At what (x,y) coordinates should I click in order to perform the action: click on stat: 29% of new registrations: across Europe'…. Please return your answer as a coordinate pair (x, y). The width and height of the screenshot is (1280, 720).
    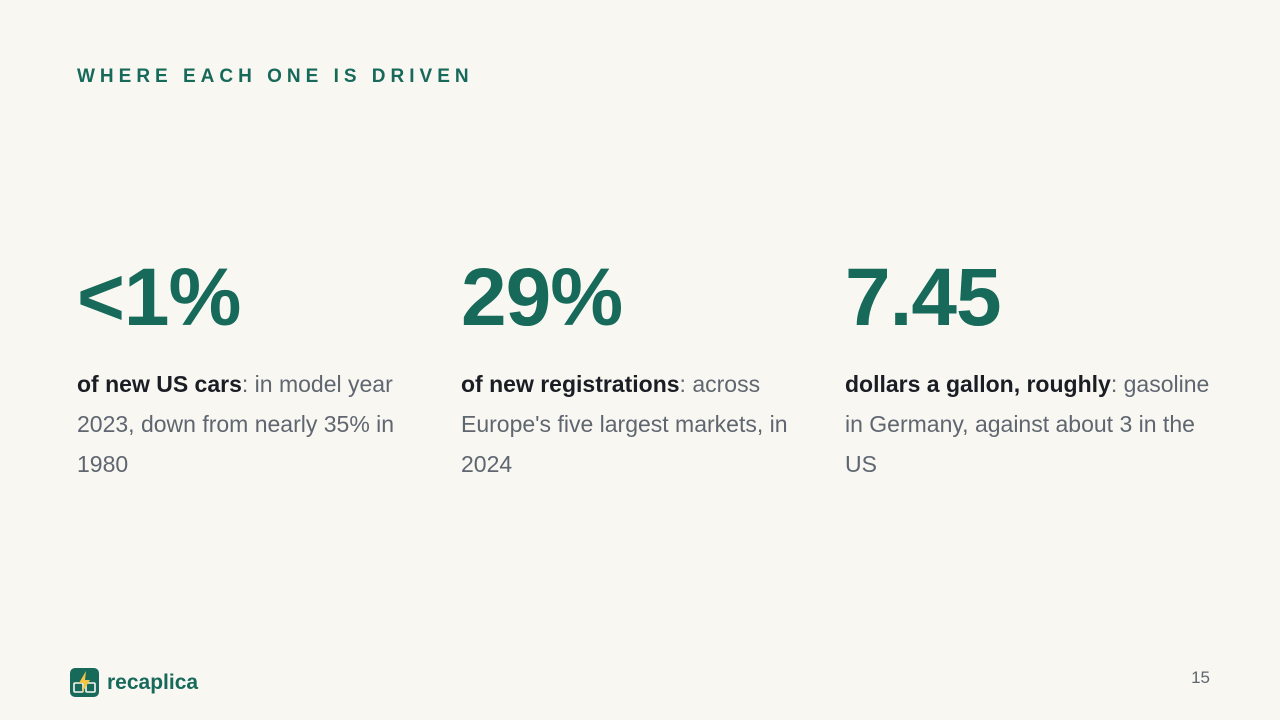
    Looking at the image, I should click on (643, 367).